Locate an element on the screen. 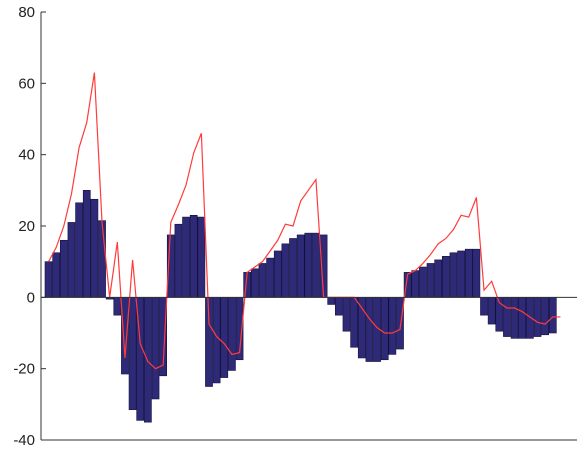 Image resolution: width=579 pixels, height=452 pixels. y-tick-label: -40 is located at coordinates (24, 440).